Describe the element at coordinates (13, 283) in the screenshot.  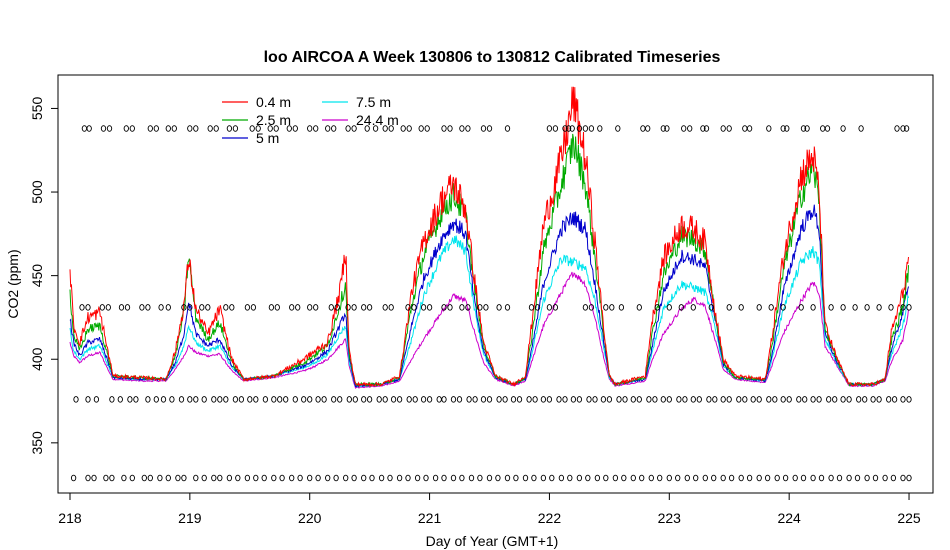
I see `y-axis-label: CO2 (ppm)` at that location.